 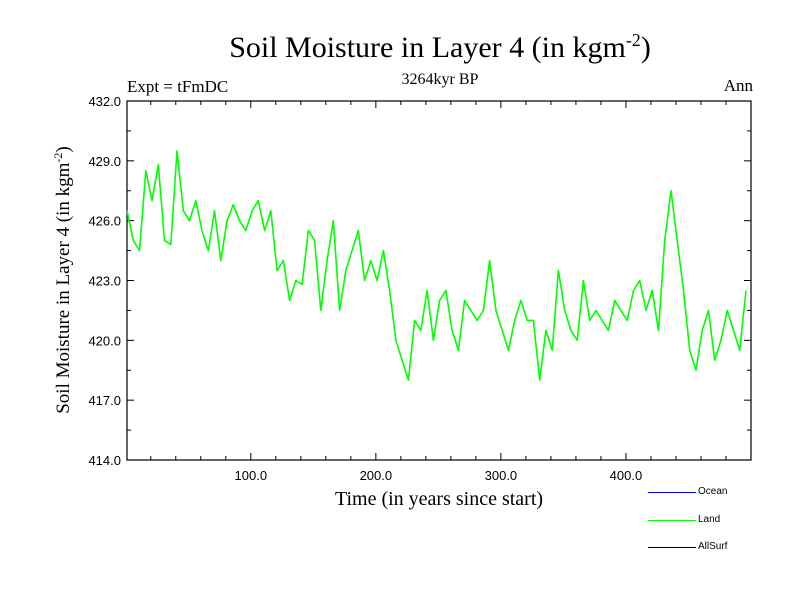 I want to click on y-tick-label: 417.0, so click(x=104, y=400).